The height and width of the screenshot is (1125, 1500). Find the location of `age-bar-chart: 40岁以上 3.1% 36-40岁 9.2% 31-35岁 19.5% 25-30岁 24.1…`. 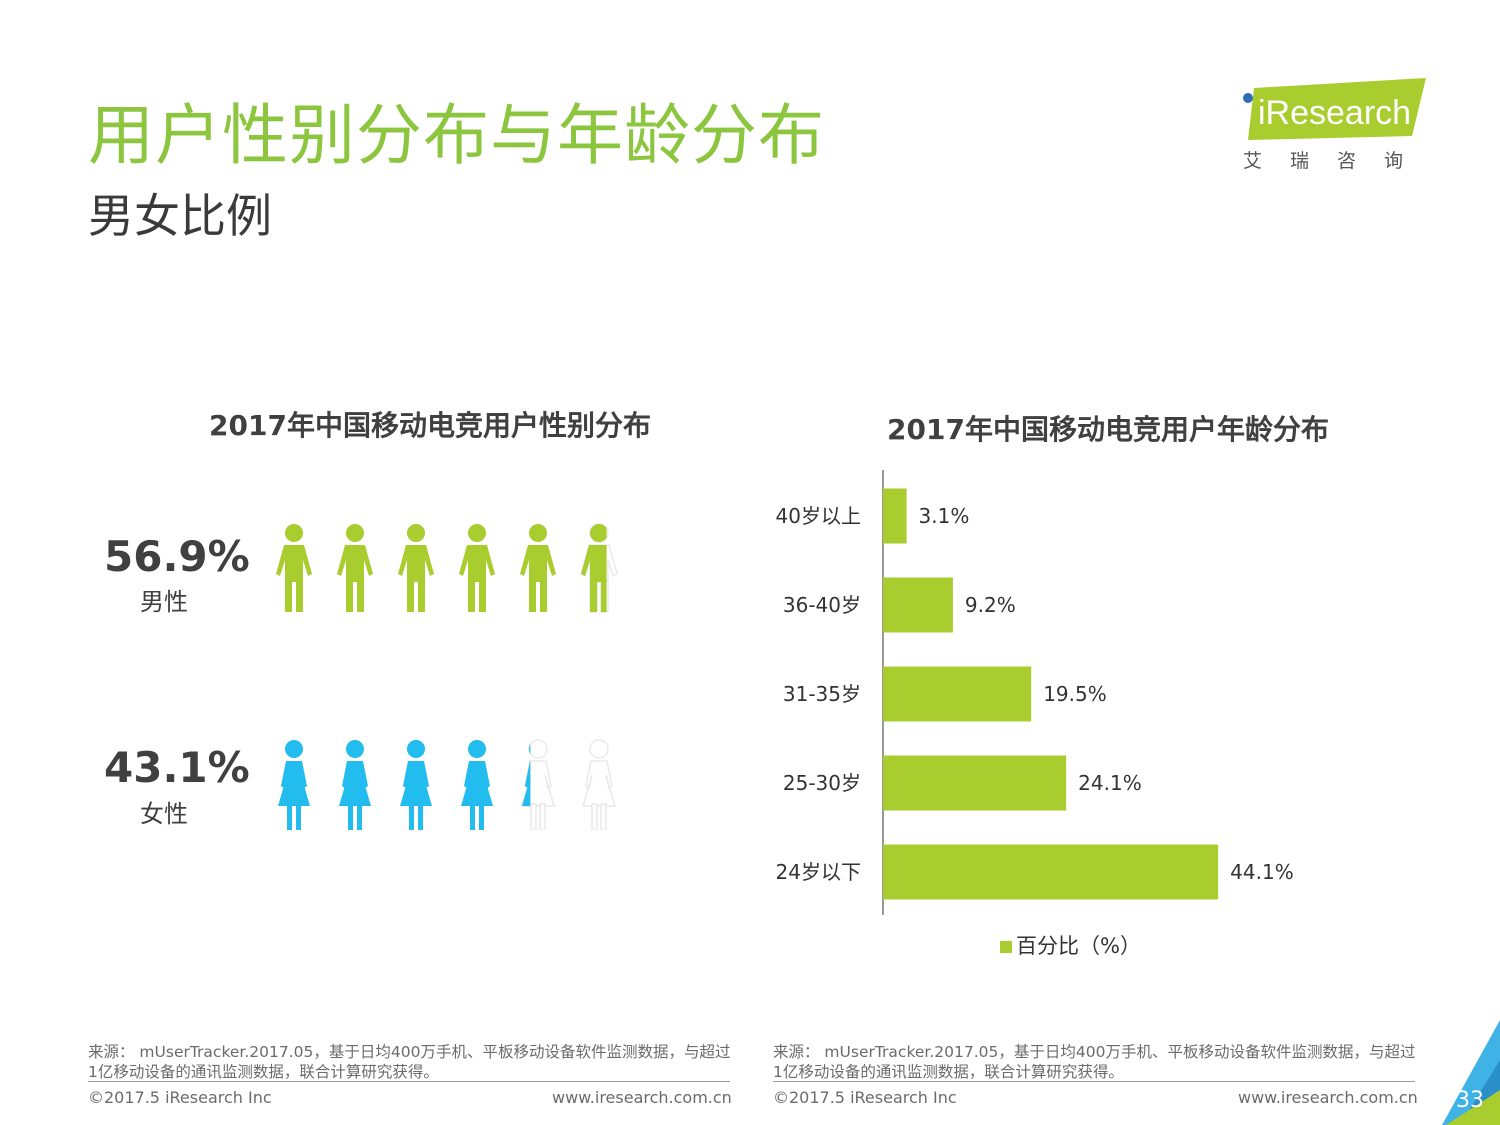

age-bar-chart: 40岁以上 3.1% 36-40岁 9.2% 31-35岁 19.5% 25-30岁 24.1… is located at coordinates (1035, 692).